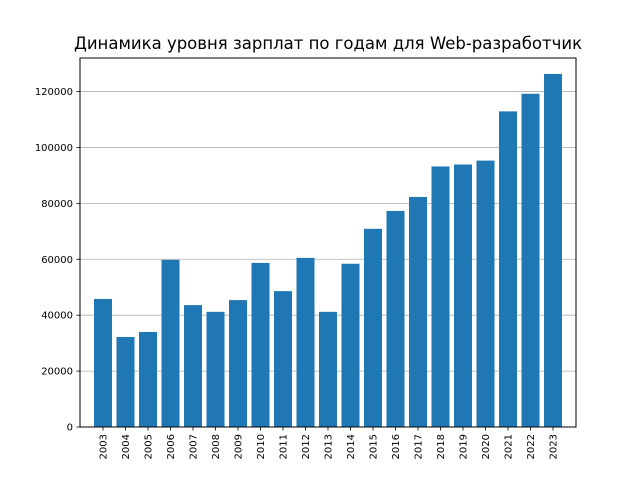  Describe the element at coordinates (238, 363) in the screenshot. I see `bar-2009` at that location.